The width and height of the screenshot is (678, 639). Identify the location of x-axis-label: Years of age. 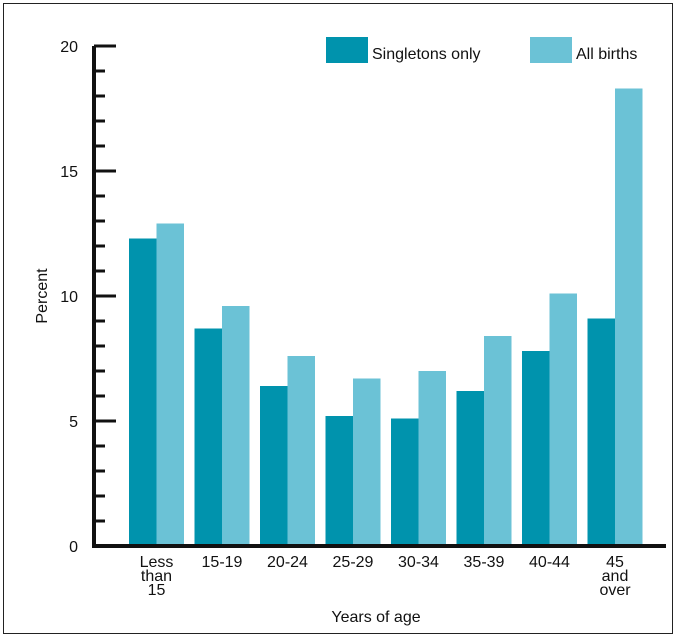
(375, 617).